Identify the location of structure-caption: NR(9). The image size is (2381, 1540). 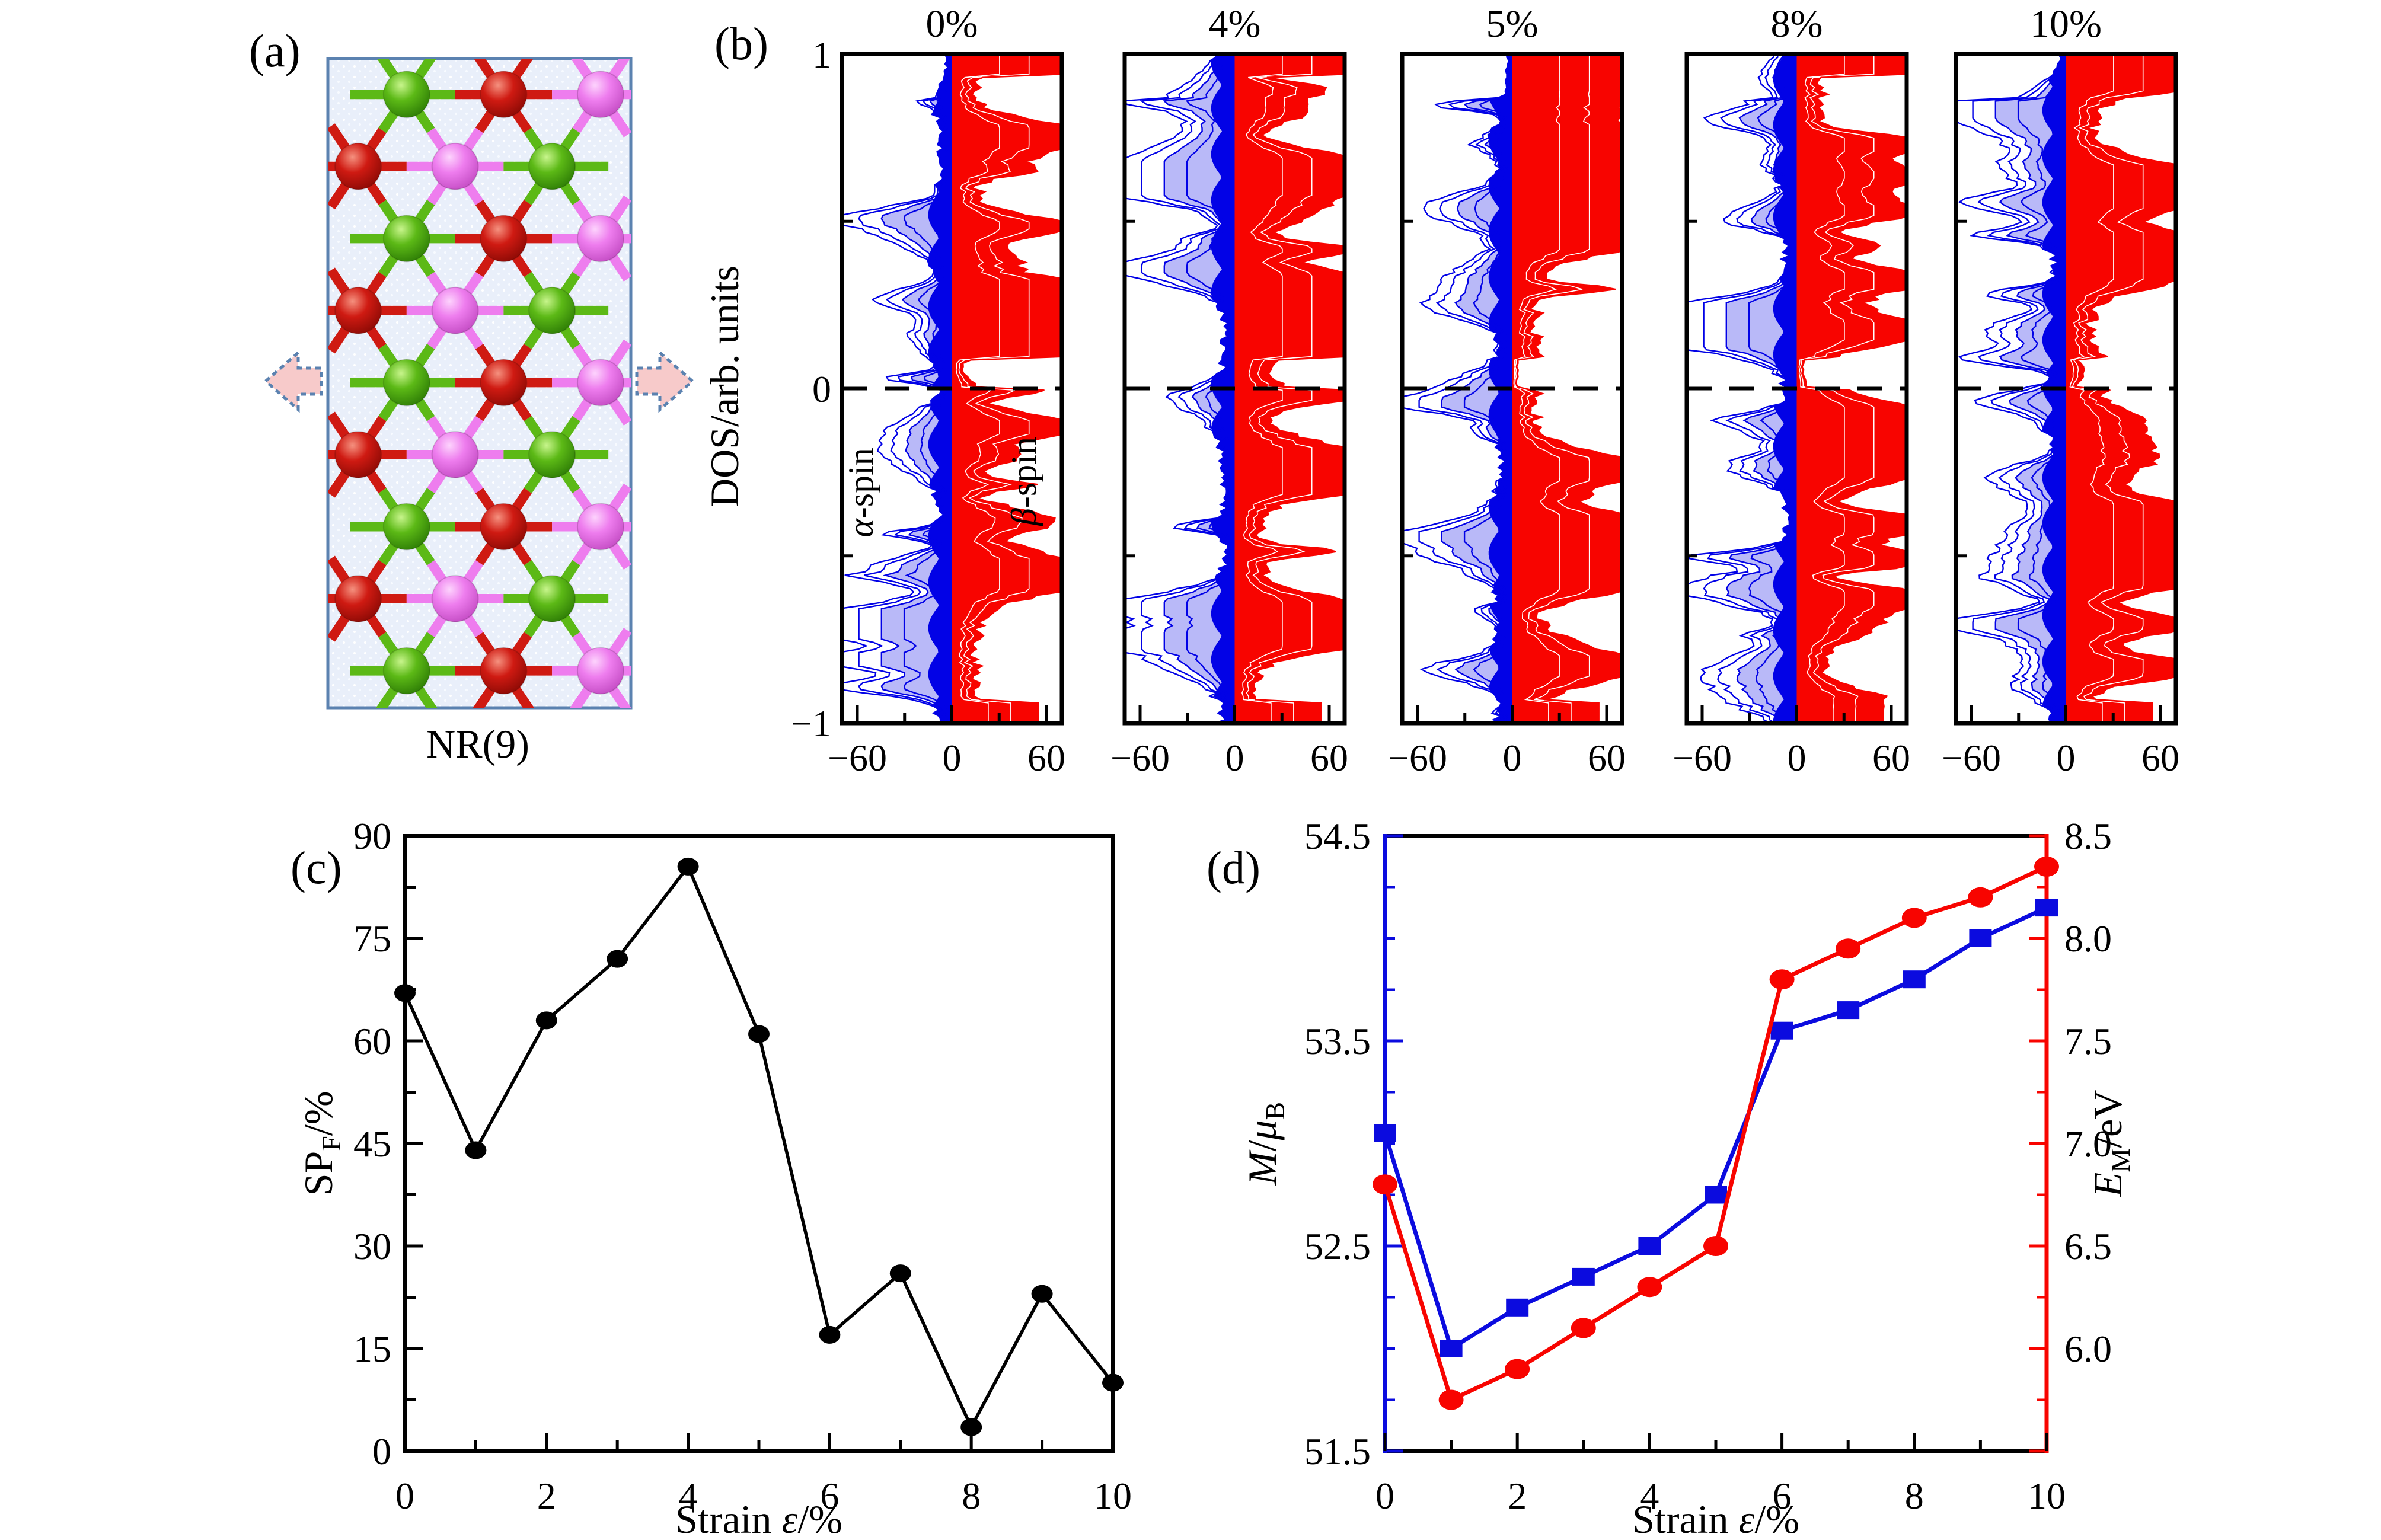
(477, 744).